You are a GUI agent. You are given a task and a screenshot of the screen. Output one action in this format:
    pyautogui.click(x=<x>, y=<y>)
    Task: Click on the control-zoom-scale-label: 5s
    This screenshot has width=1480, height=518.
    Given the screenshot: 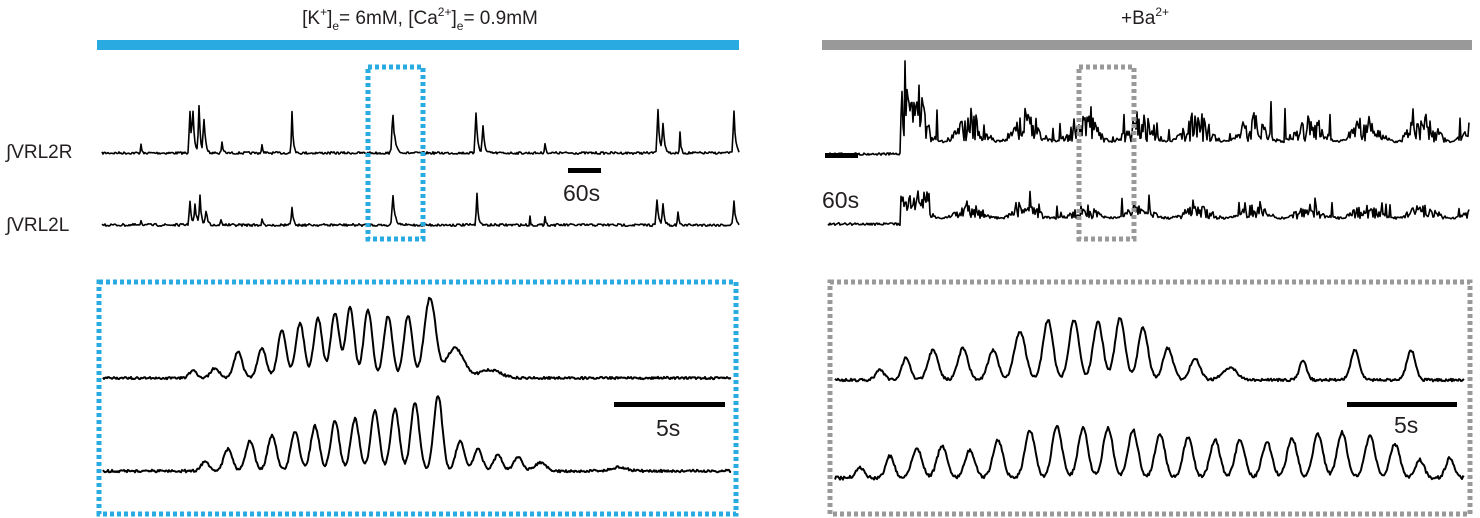 What is the action you would take?
    pyautogui.click(x=668, y=428)
    